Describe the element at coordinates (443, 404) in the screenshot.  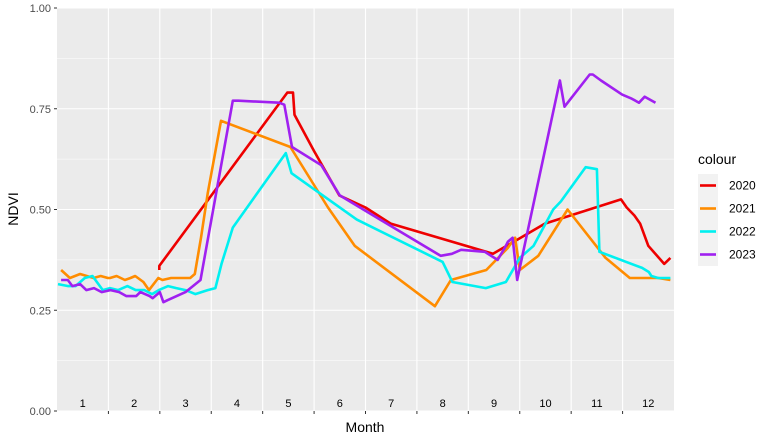
I see `month-label: 8` at that location.